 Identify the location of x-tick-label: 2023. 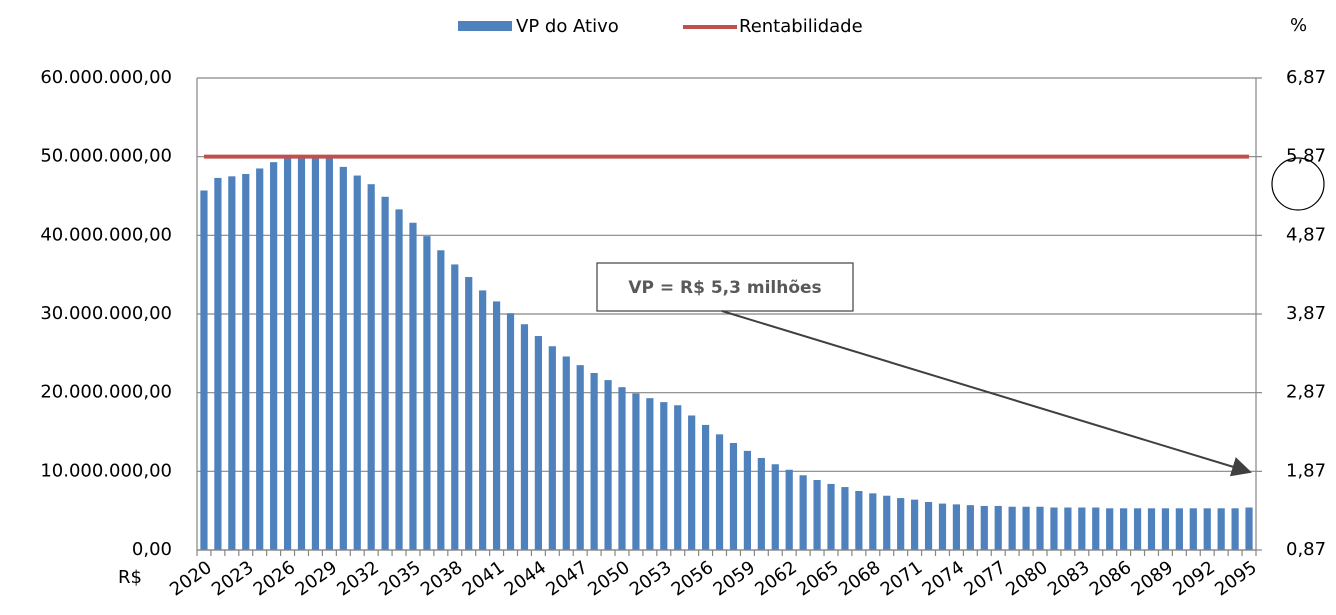
(233, 578).